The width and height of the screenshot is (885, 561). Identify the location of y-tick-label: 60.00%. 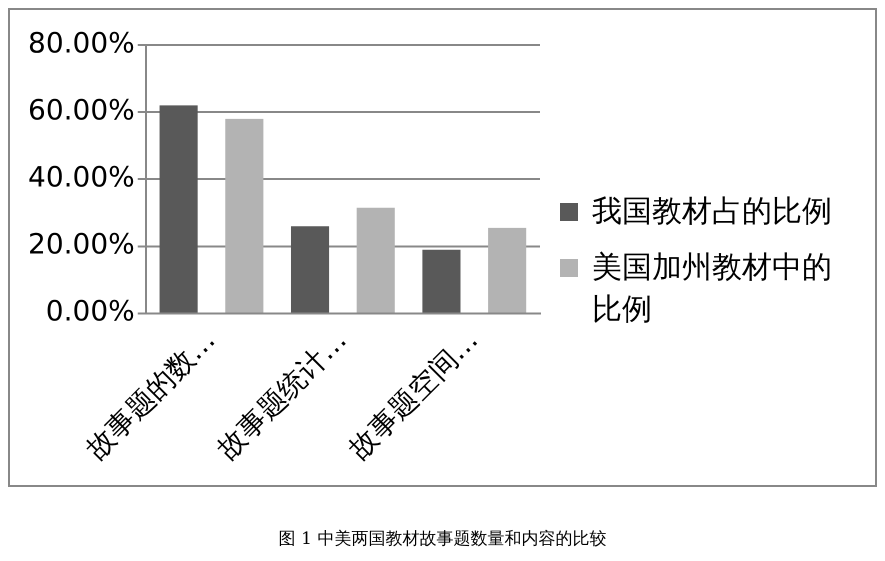
(81, 109).